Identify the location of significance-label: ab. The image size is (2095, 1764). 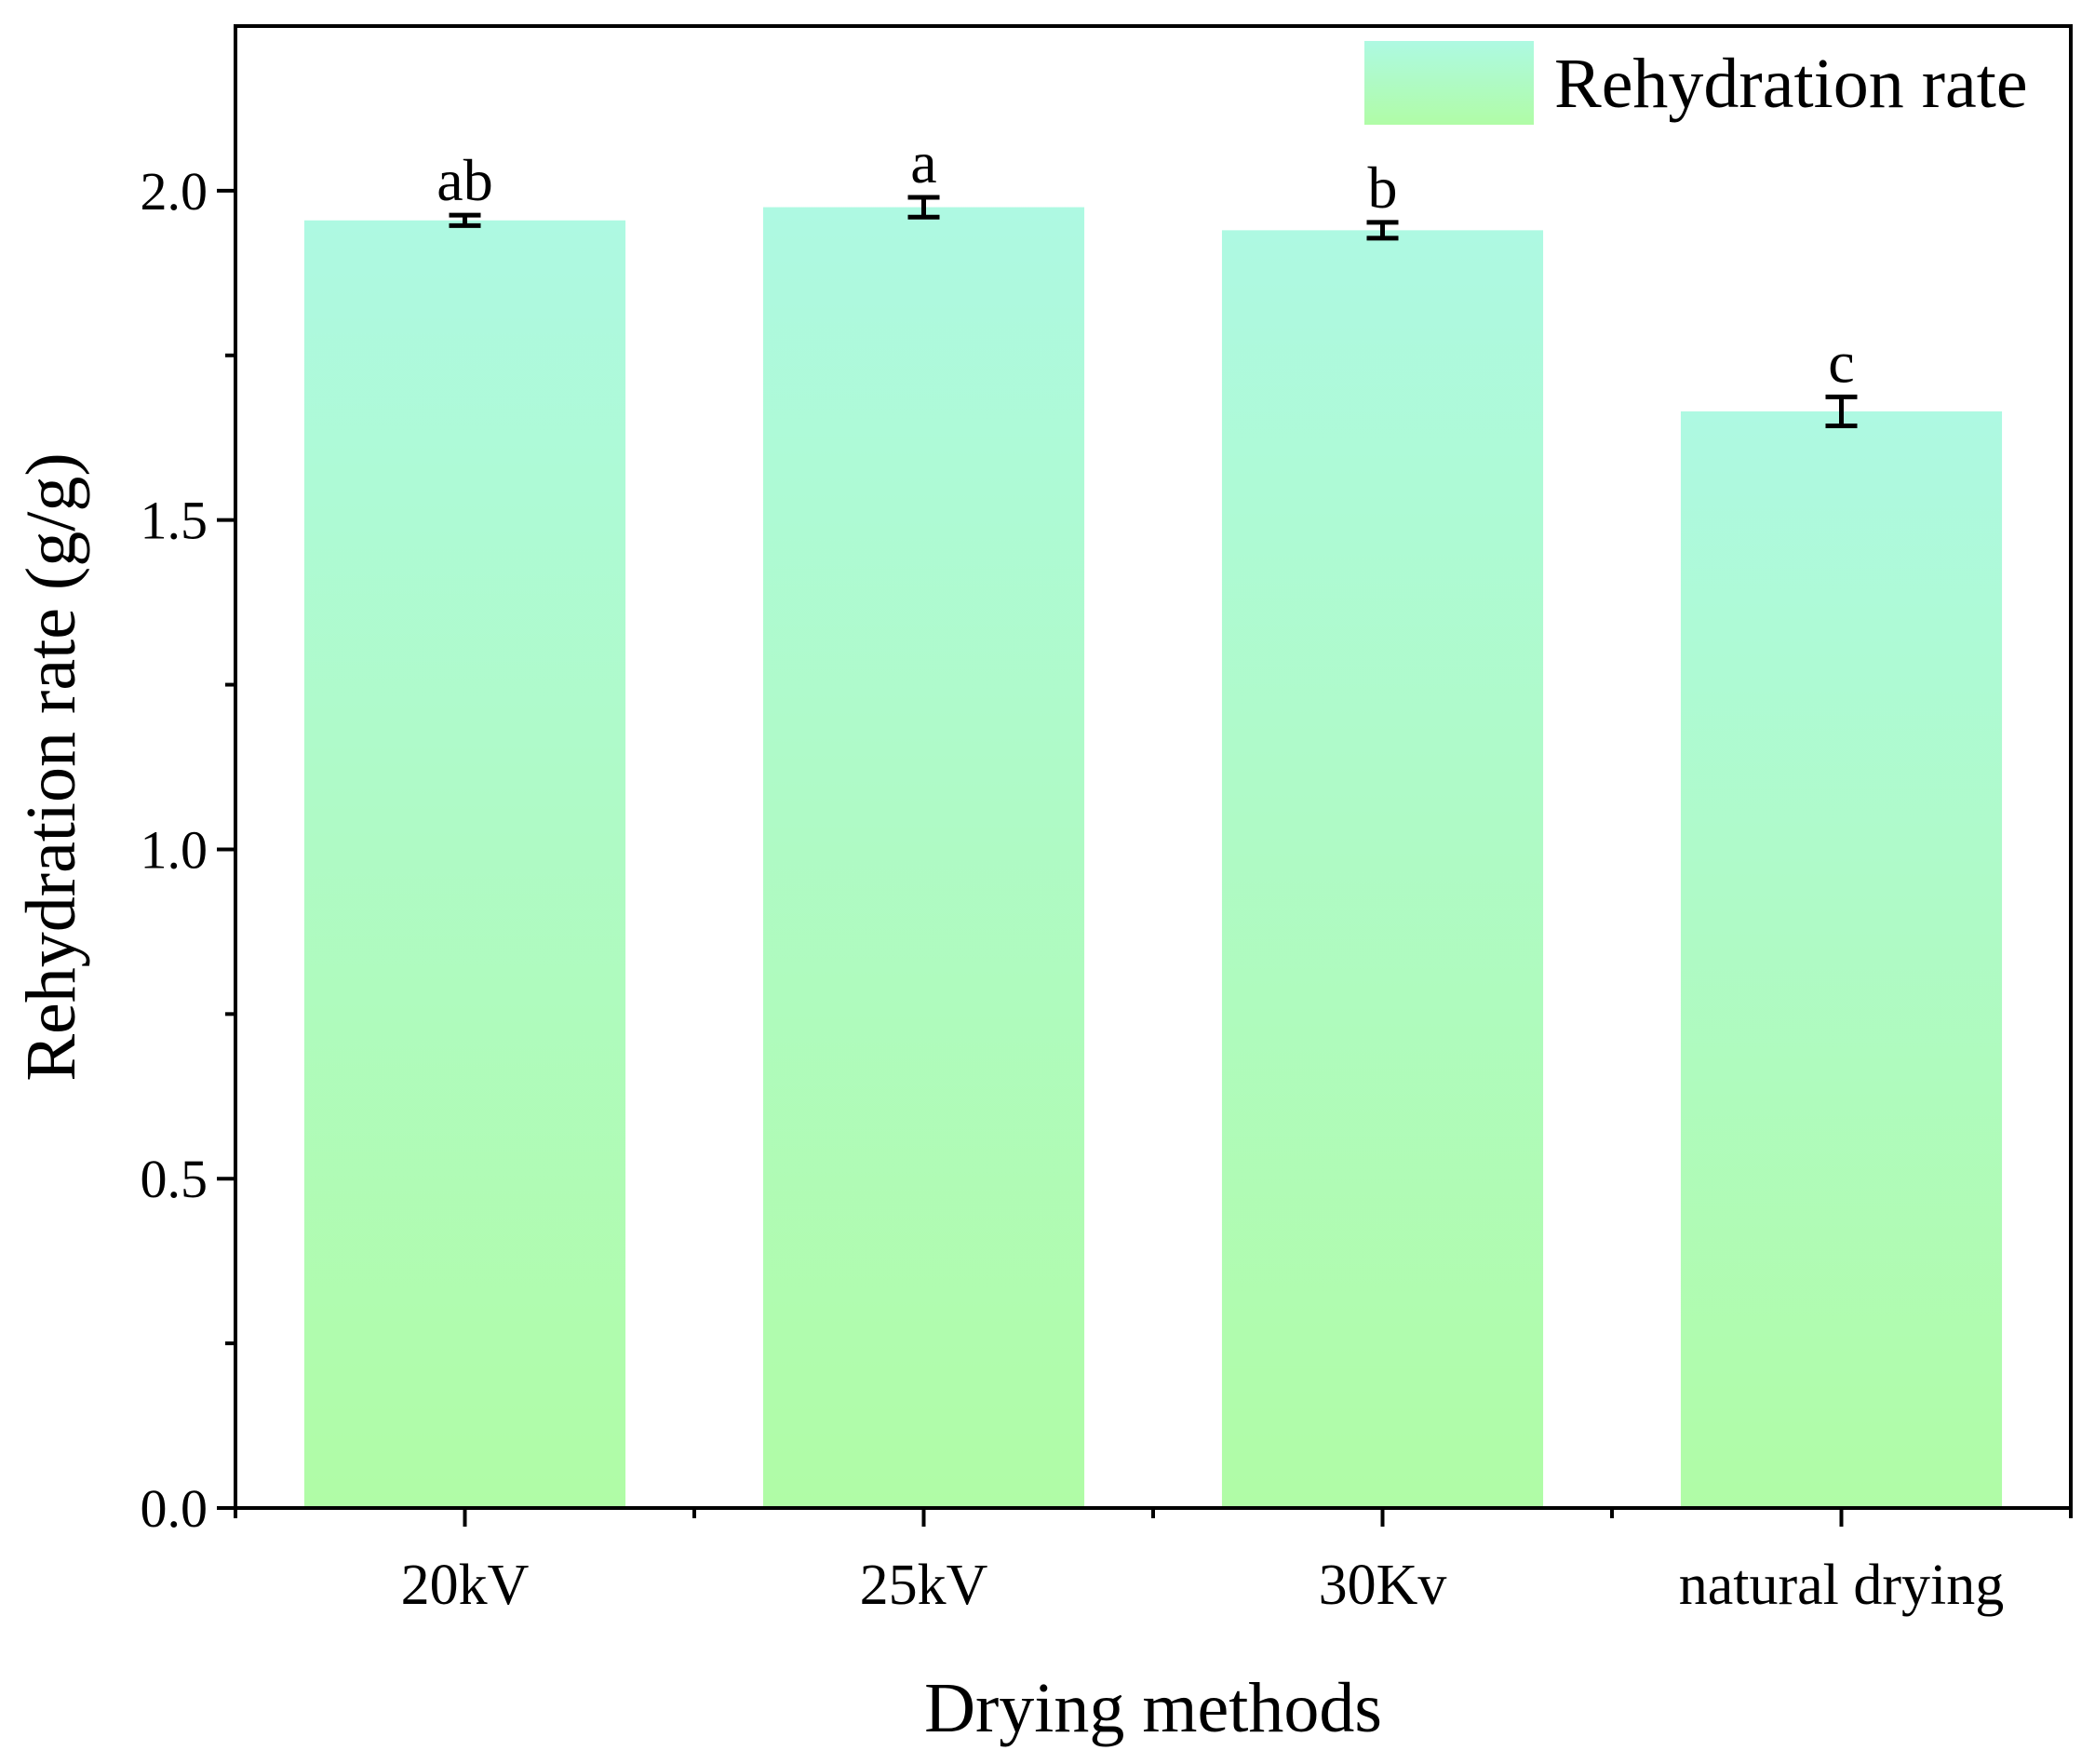
(464, 180).